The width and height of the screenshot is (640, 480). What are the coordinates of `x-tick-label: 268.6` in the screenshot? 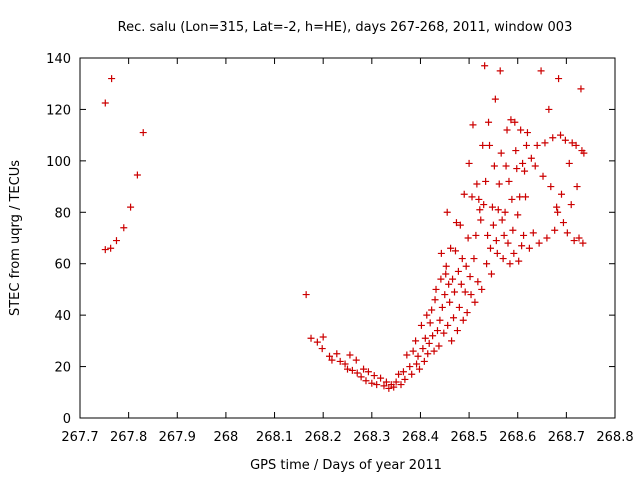 It's located at (517, 437).